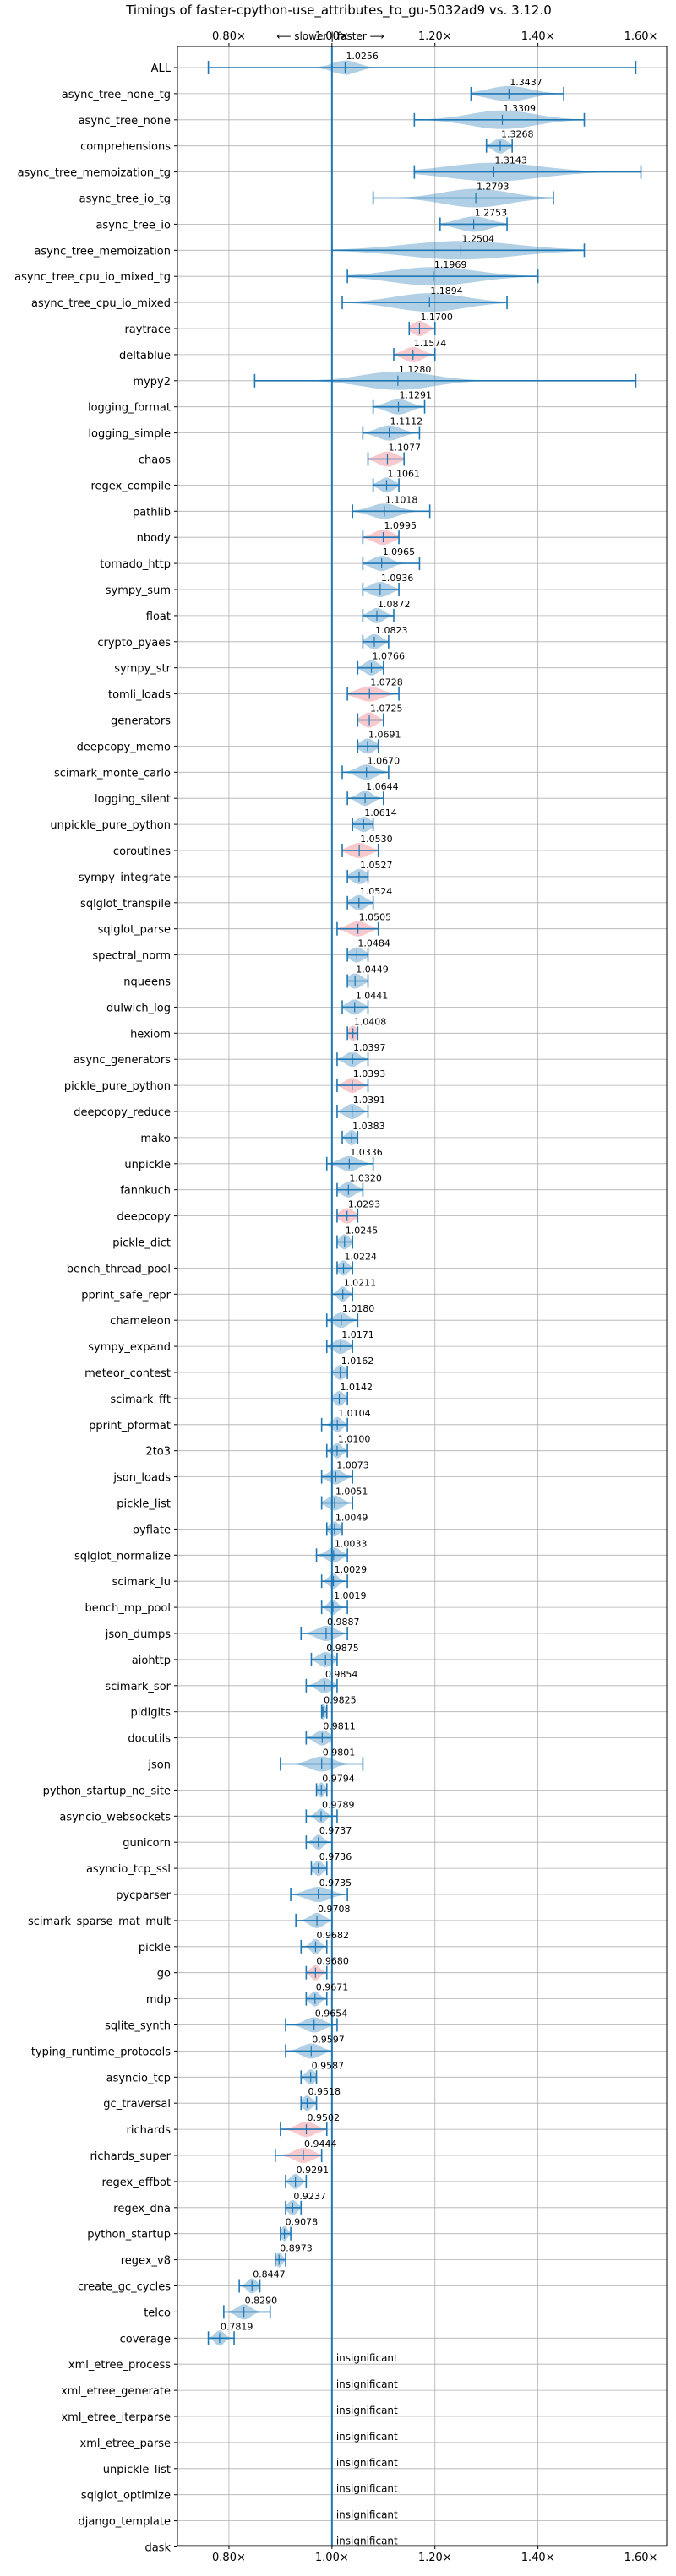 This screenshot has width=676, height=2576. What do you see at coordinates (526, 82) in the screenshot?
I see `value-label: 1.3437` at bounding box center [526, 82].